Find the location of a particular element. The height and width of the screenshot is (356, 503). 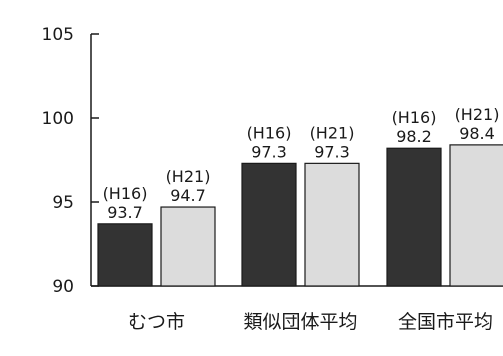

y-axis-ticks: 90 95 100 105 is located at coordinates (70, 161).